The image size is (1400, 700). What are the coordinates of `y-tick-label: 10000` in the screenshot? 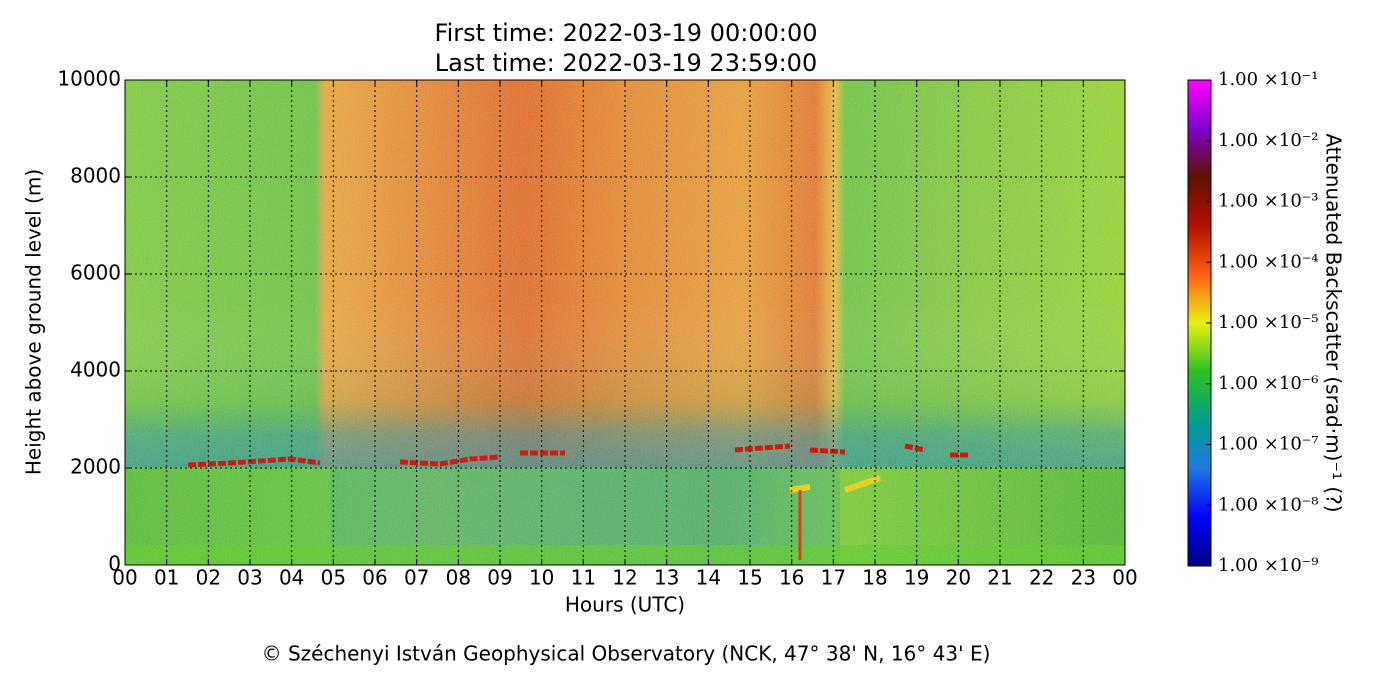 It's located at (89, 79).